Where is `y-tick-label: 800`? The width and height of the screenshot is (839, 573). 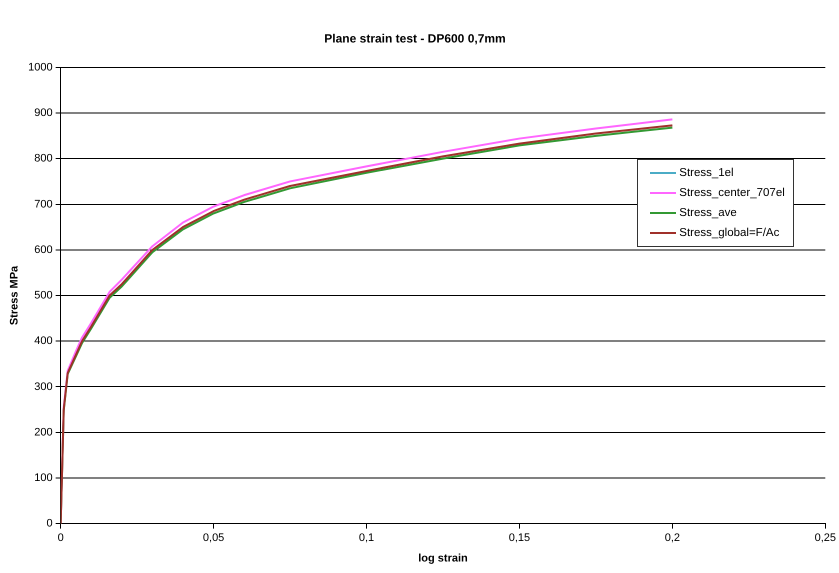
y-tick-label: 800 is located at coordinates (43, 158).